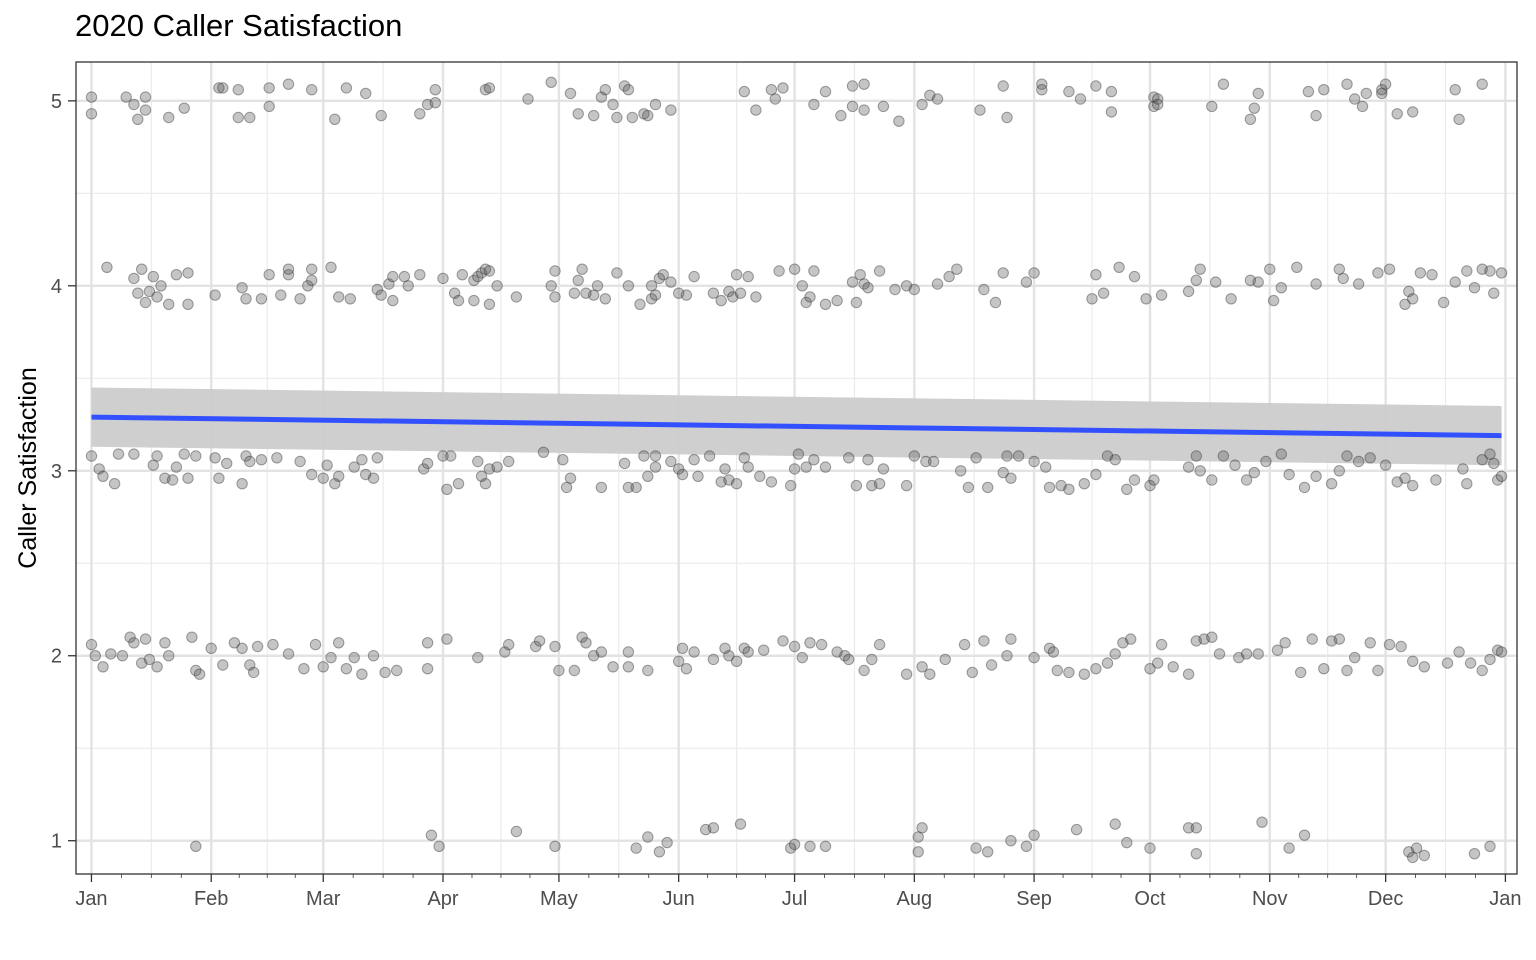 This screenshot has height=960, width=1536. I want to click on y-tick-label: 5, so click(56, 102).